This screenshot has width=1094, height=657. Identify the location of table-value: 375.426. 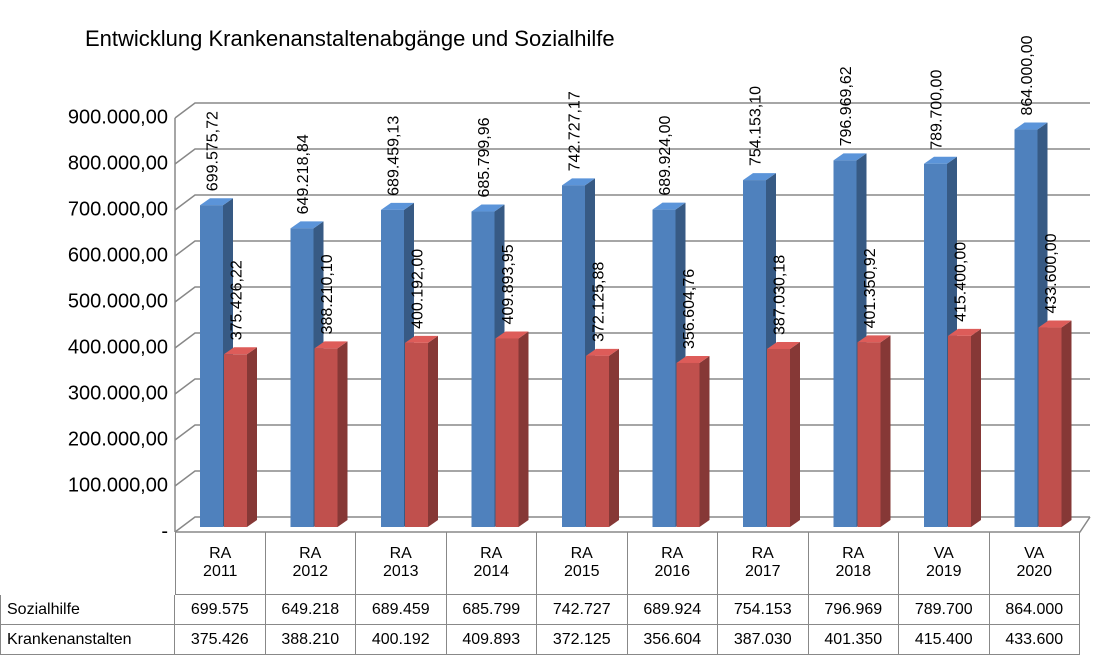
(220, 640).